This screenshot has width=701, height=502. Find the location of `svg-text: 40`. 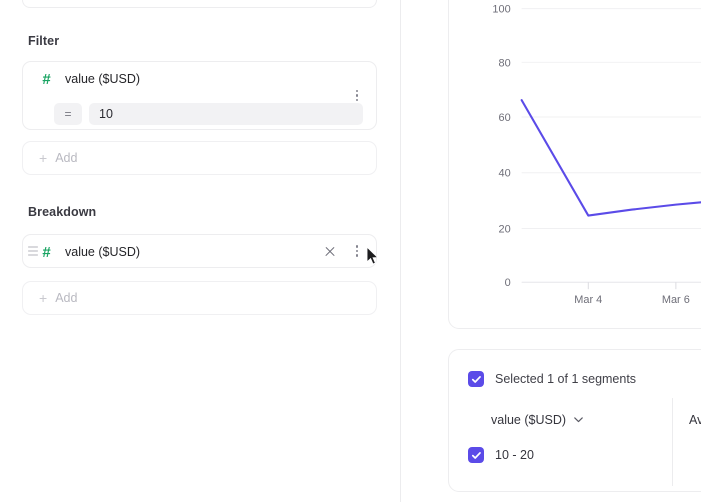

svg-text: 40 is located at coordinates (505, 174).